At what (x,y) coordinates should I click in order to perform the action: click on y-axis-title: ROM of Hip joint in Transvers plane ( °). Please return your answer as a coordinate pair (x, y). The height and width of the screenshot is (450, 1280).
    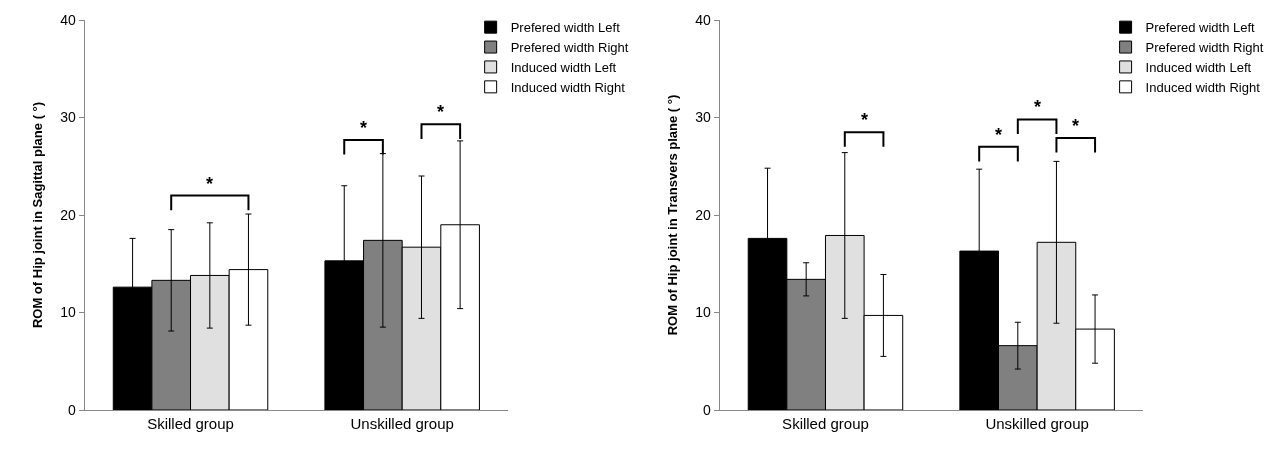
    Looking at the image, I should click on (673, 215).